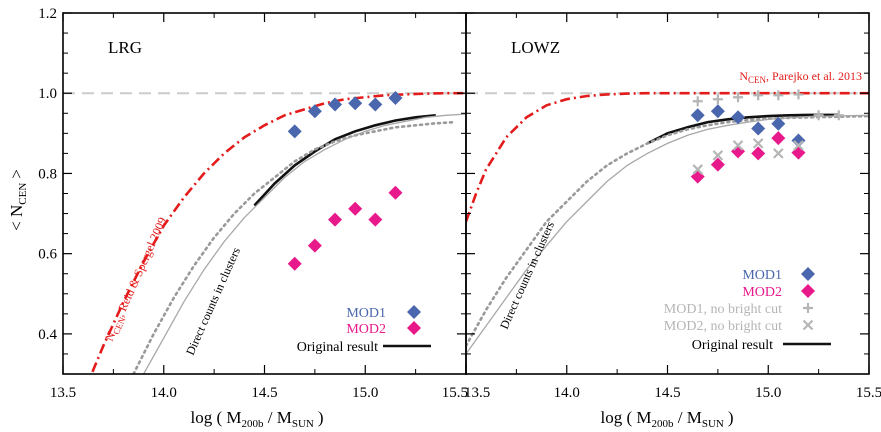  Describe the element at coordinates (768, 393) in the screenshot. I see `x-tick-label-1-3: 15.0` at that location.